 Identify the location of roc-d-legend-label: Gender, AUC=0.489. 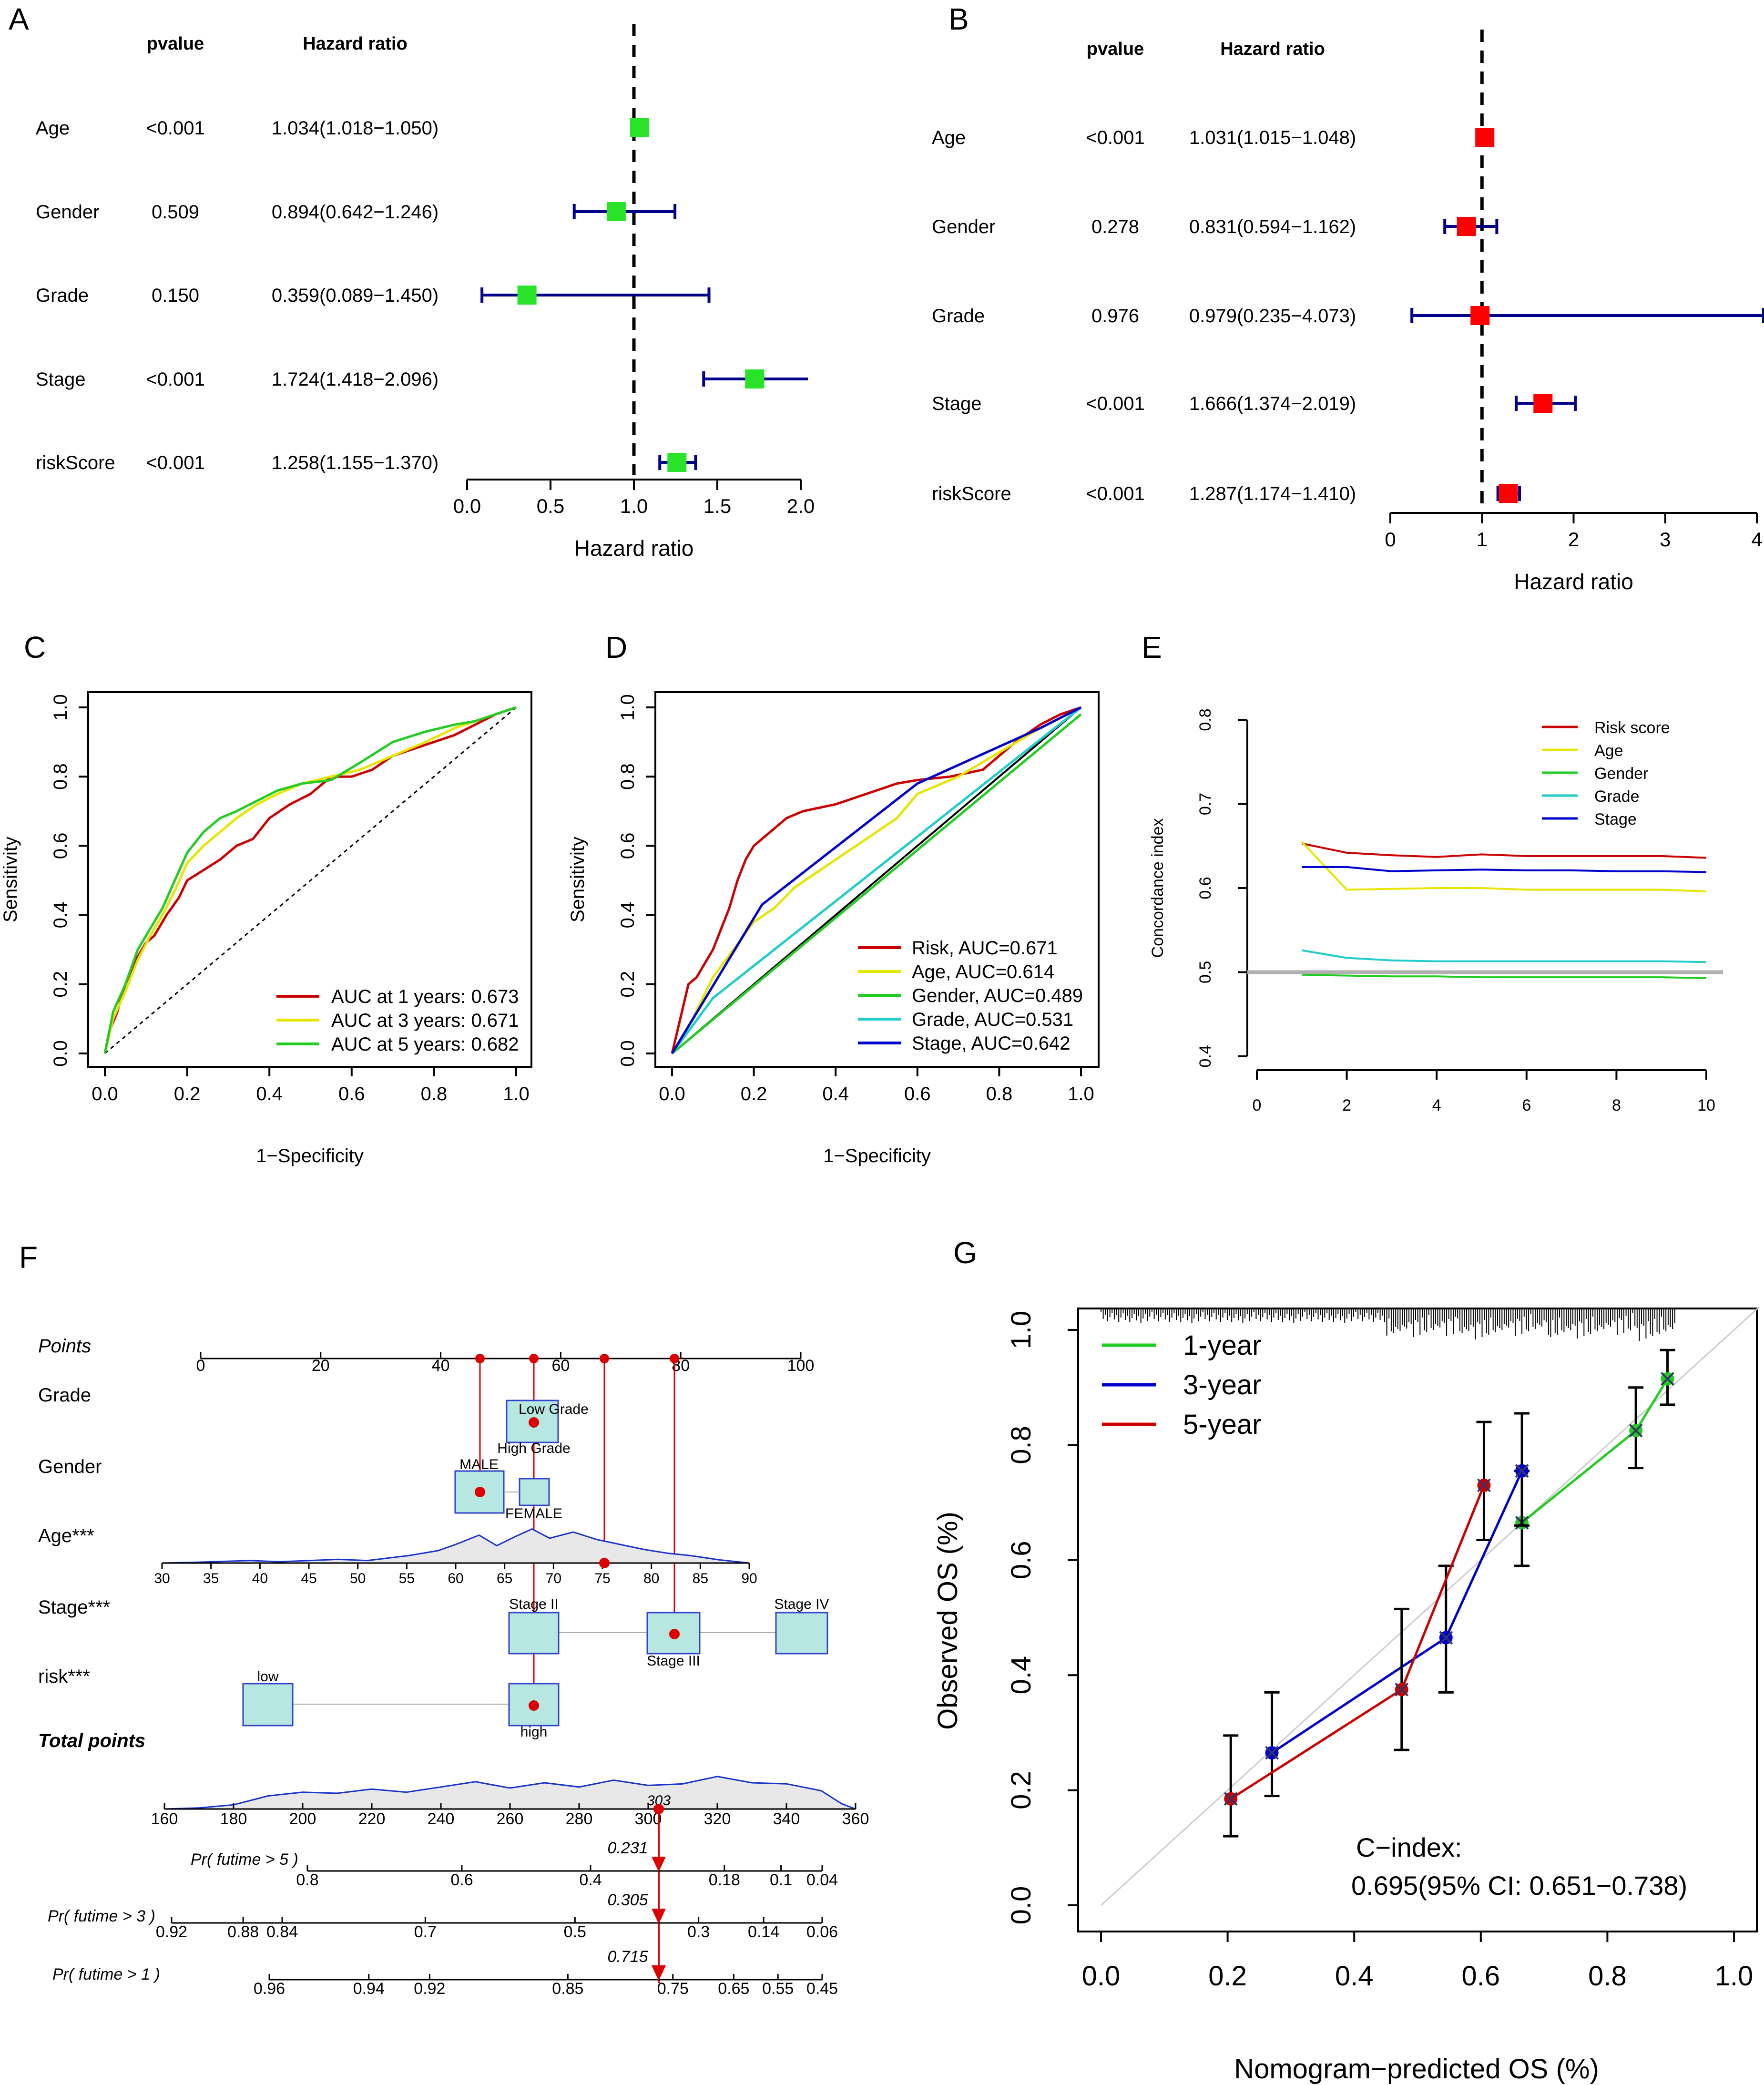
(997, 995).